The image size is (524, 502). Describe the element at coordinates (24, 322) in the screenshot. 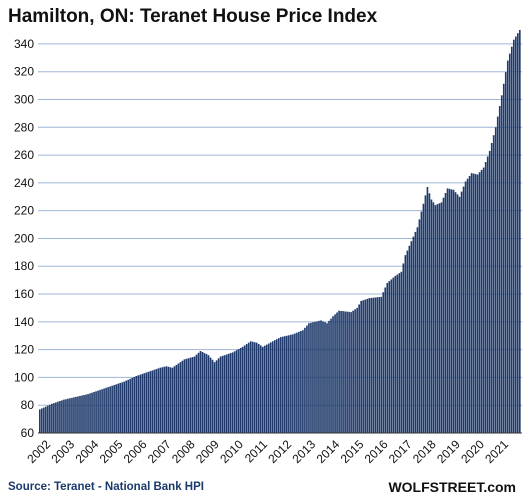

I see `y-tick-label: 140` at that location.